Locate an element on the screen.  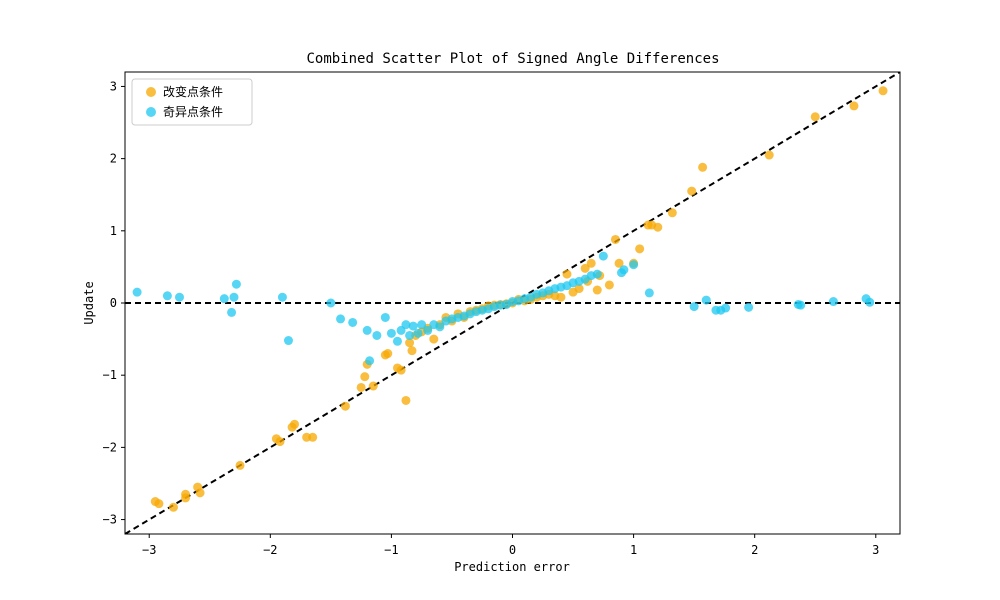
y-tick-label: 0 is located at coordinates (113, 303).